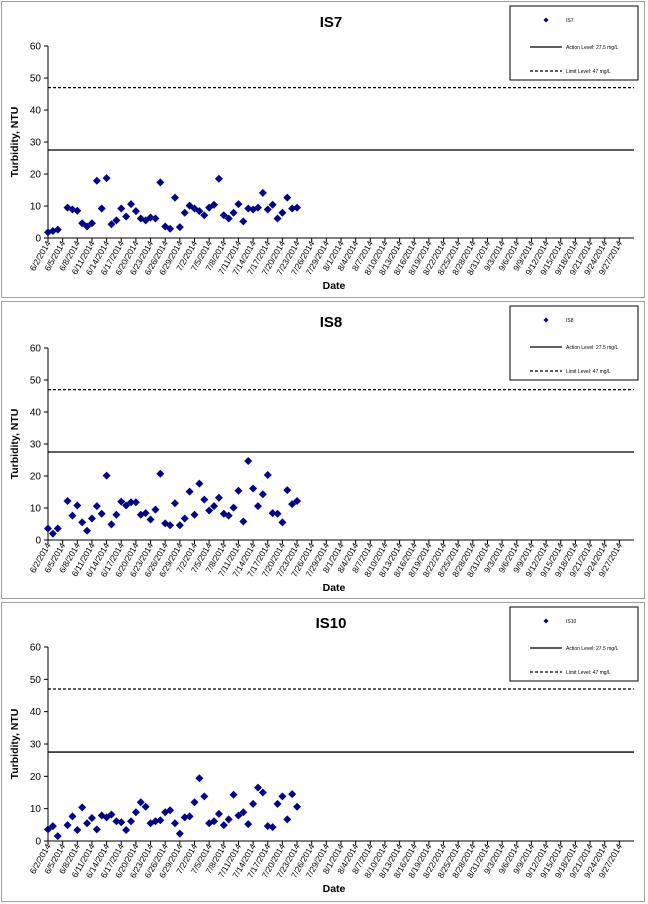 The width and height of the screenshot is (648, 904). I want to click on chart-title: IS7, so click(331, 22).